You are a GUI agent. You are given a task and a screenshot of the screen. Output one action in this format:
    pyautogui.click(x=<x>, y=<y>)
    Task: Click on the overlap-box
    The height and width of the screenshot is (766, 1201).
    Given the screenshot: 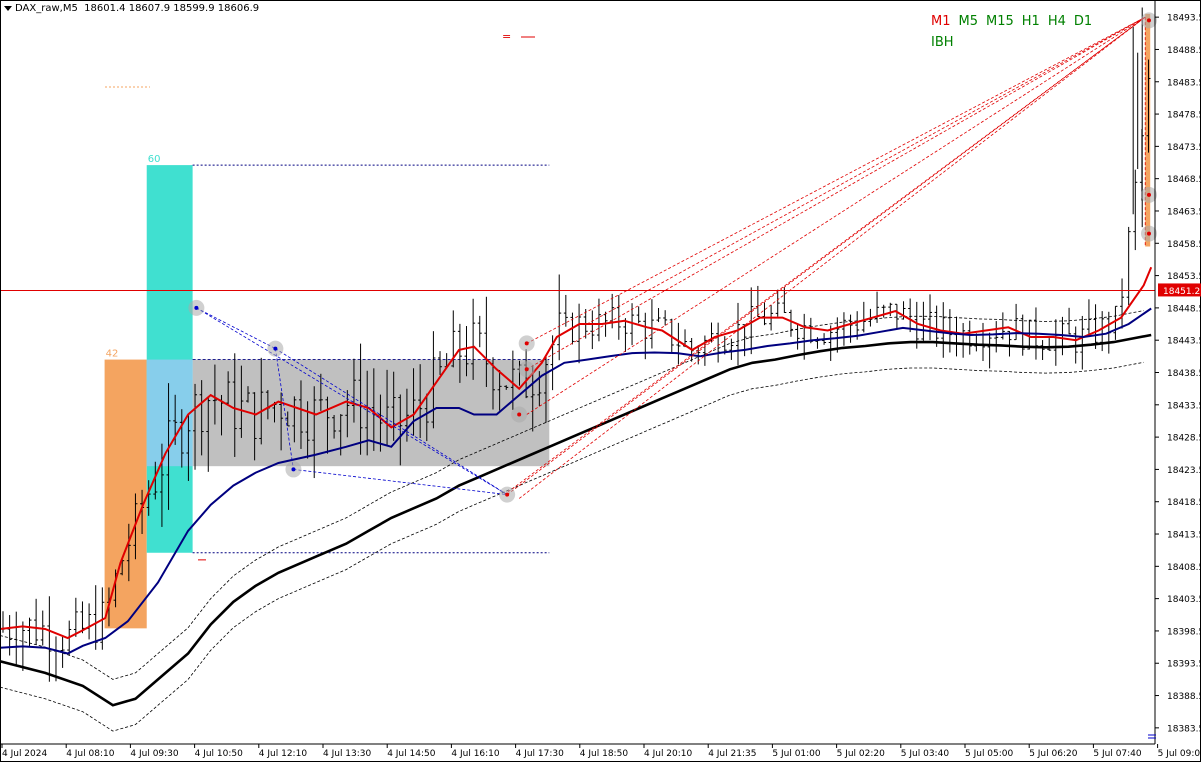 What is the action you would take?
    pyautogui.click(x=169, y=413)
    